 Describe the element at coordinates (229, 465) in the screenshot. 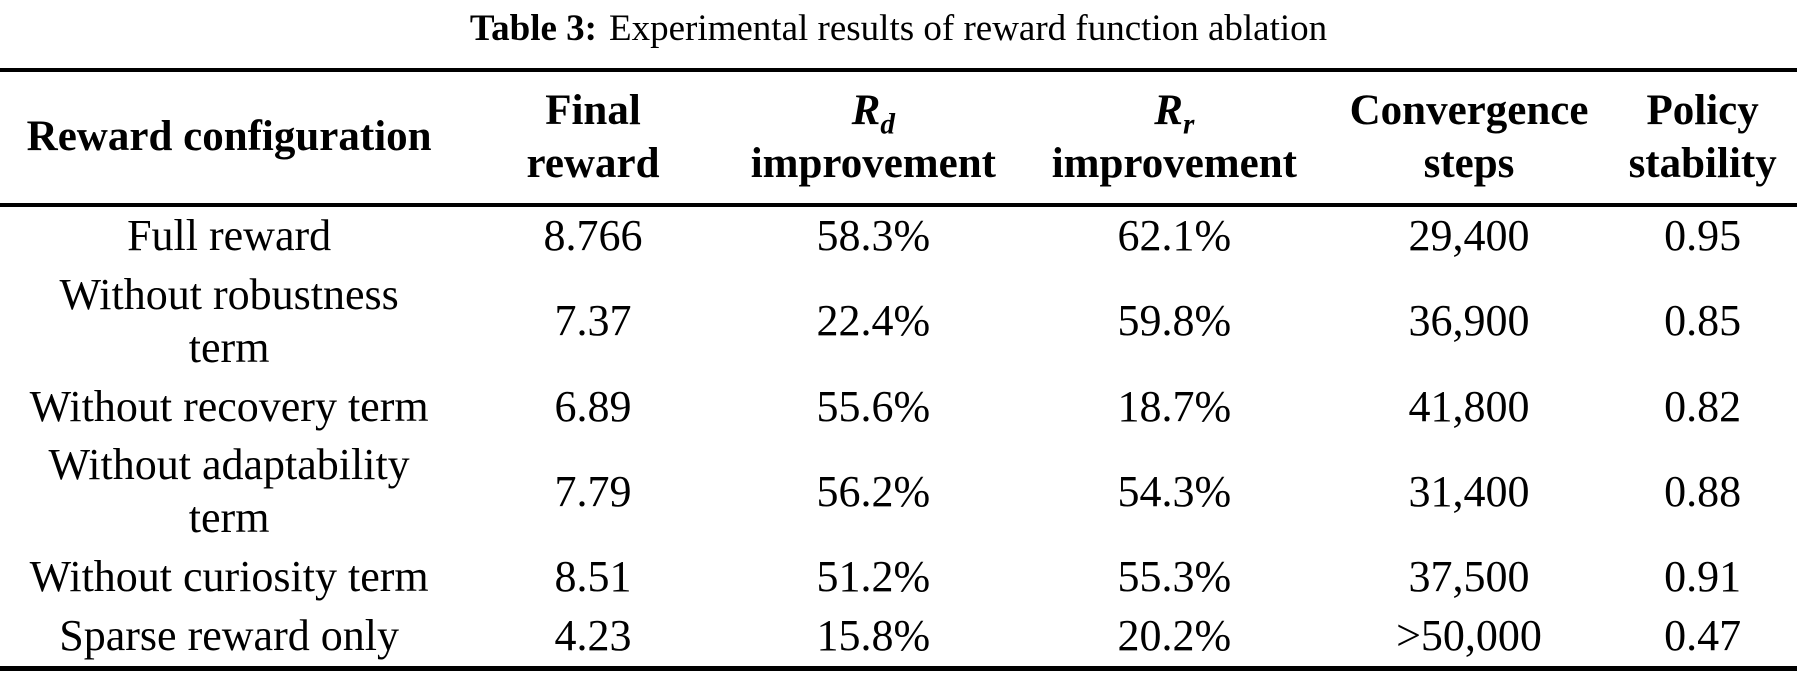

I see `config-line: Without adaptability` at that location.